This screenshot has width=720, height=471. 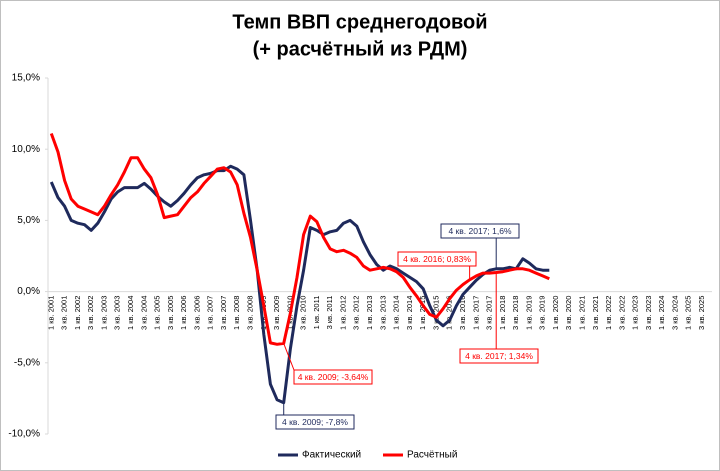 I want to click on x-tick-label: 3 кв. 2023, so click(x=648, y=313).